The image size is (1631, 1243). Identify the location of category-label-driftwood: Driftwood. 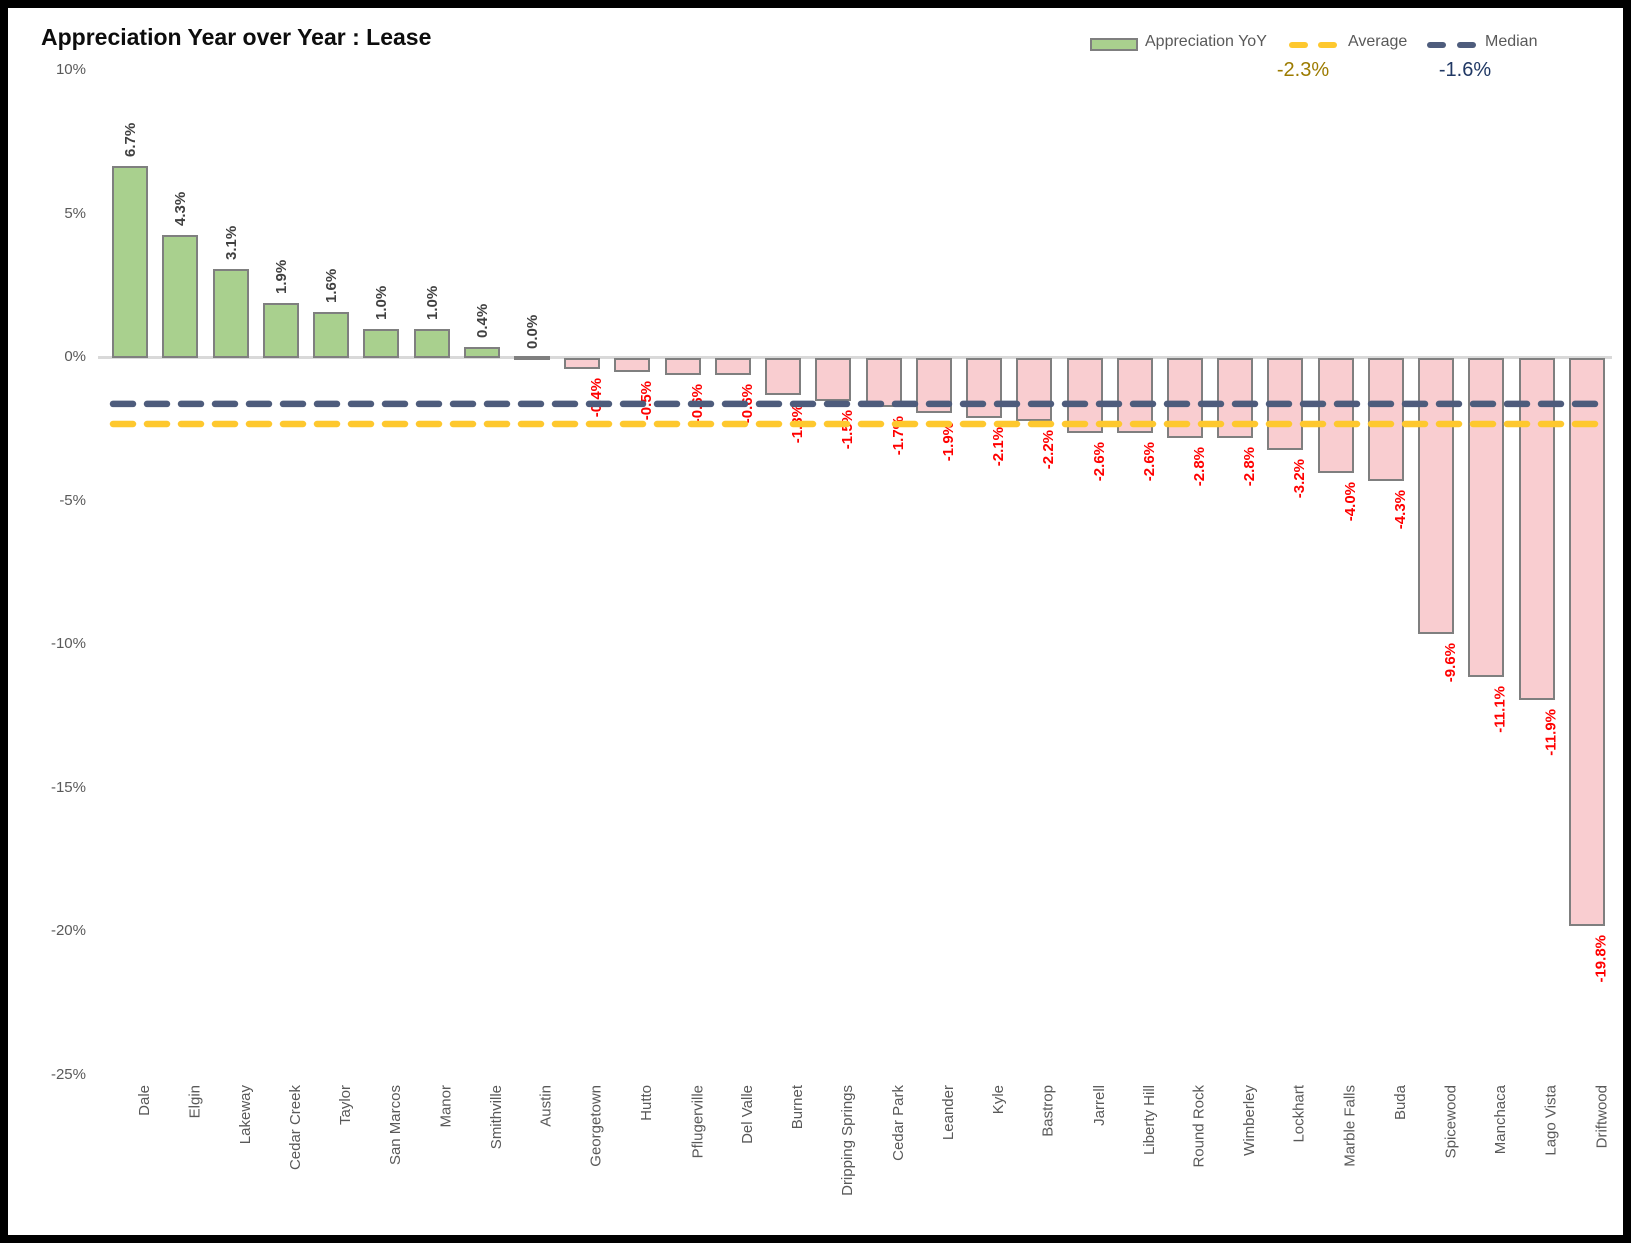
(1601, 1117).